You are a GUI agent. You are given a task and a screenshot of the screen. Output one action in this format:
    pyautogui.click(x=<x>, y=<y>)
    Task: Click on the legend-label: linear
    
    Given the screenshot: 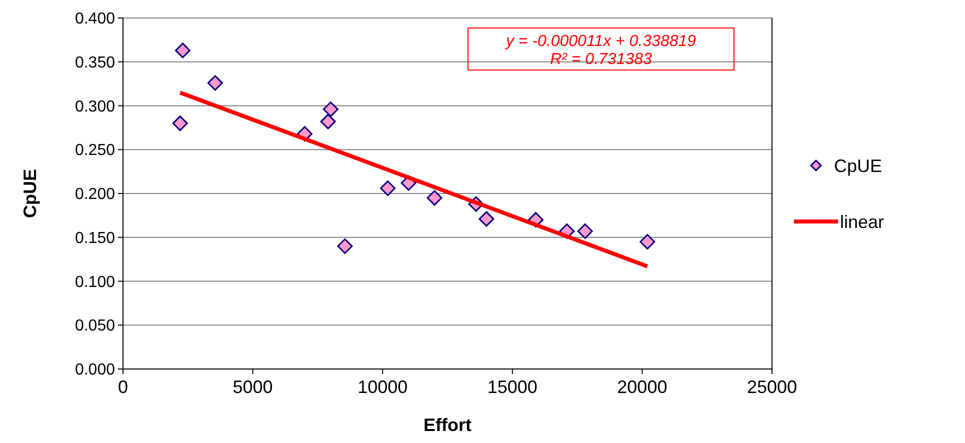 What is the action you would take?
    pyautogui.click(x=862, y=222)
    